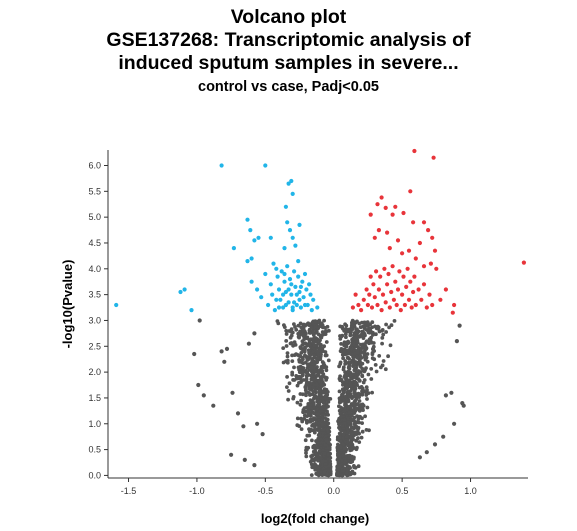 The image size is (577, 531). What do you see at coordinates (402, 491) in the screenshot?
I see `x-tick-label: 0.5` at bounding box center [402, 491].